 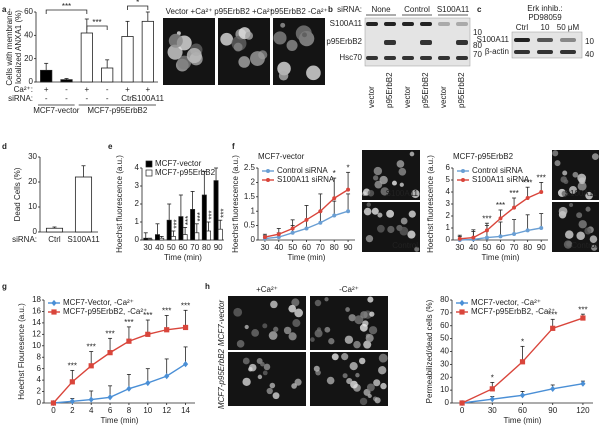 What do you see at coordinates (117, 110) in the screenshot?
I see `group-label: MCF7-p95ErbB2` at bounding box center [117, 110].